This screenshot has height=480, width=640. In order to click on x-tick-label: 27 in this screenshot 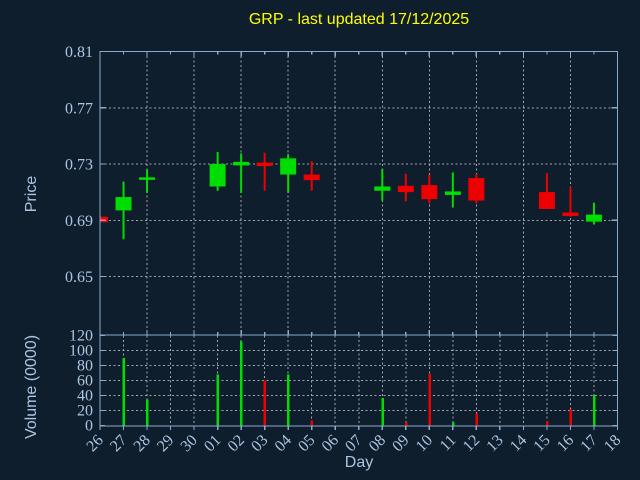, I will do `click(118, 443)`.